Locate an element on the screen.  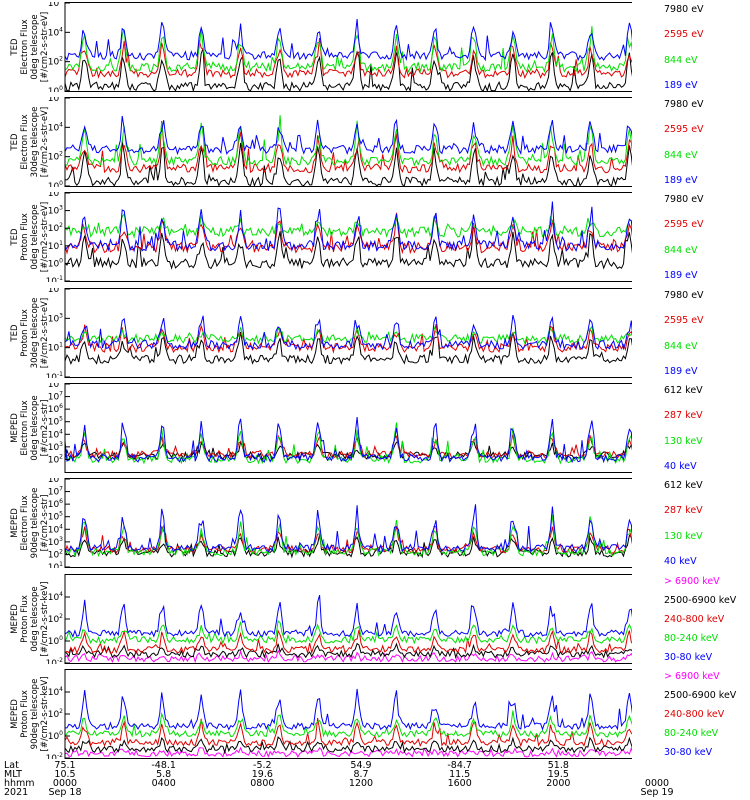
y-tick-label: 105 is located at coordinates (55, 291).